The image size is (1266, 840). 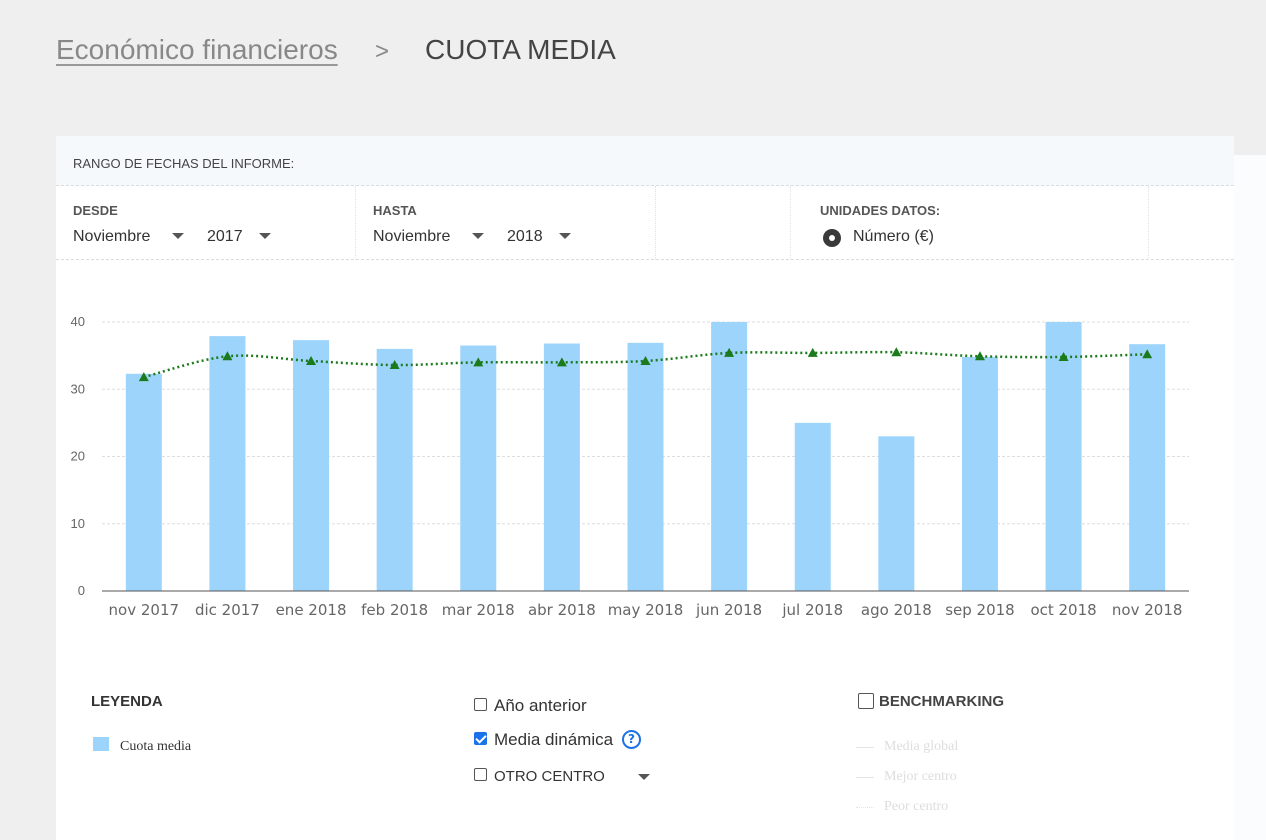 What do you see at coordinates (78, 523) in the screenshot?
I see `y-tick-label: 10` at bounding box center [78, 523].